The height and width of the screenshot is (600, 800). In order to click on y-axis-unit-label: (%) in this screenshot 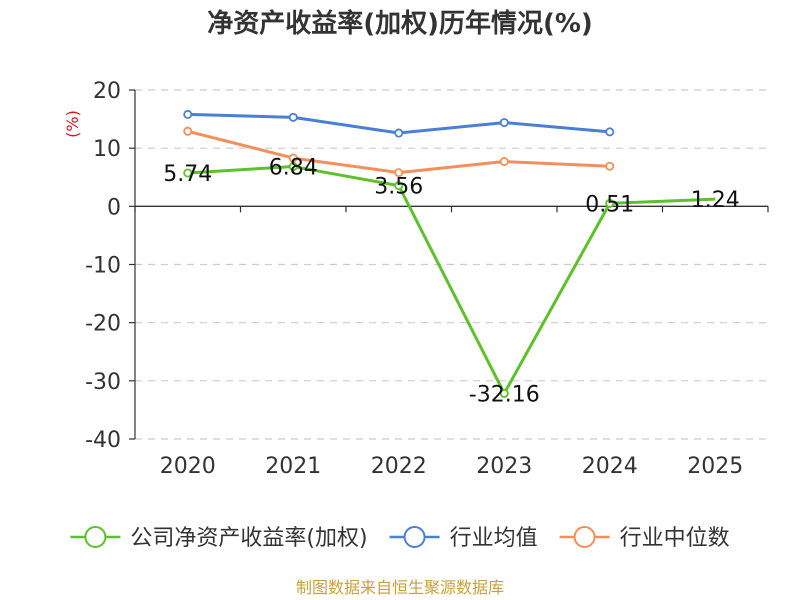, I will do `click(72, 124)`.